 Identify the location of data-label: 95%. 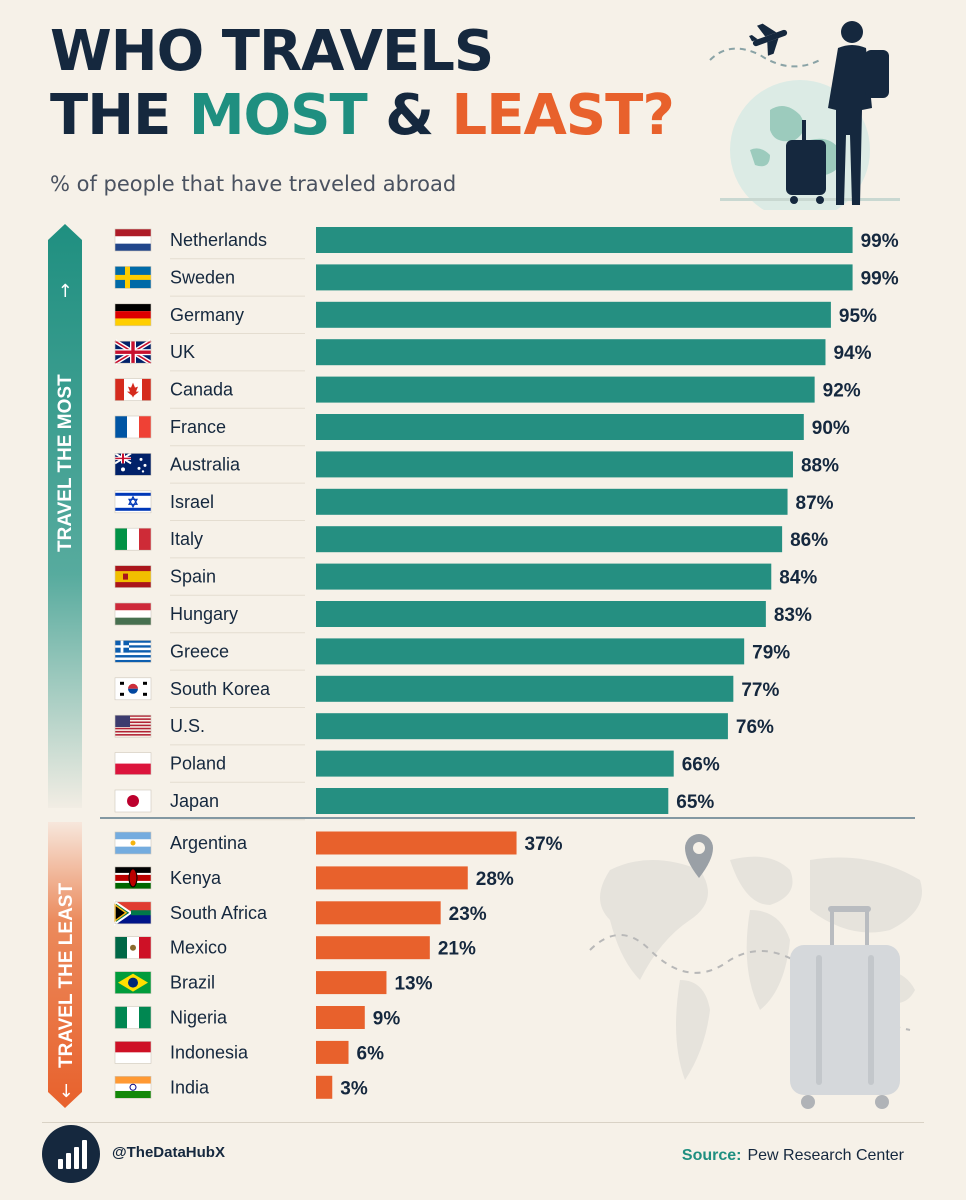
(858, 316).